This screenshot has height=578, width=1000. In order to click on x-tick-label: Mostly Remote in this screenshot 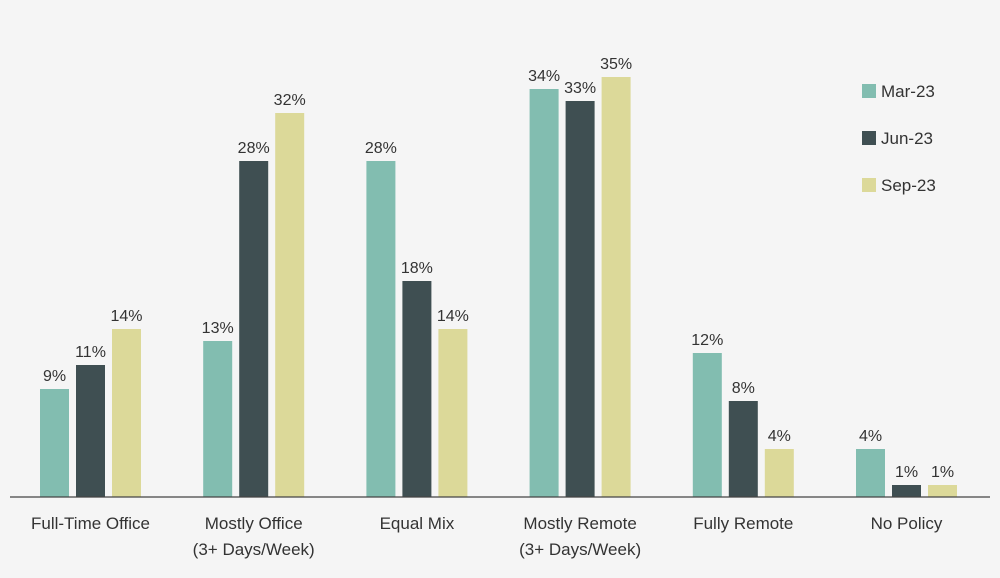, I will do `click(579, 523)`.